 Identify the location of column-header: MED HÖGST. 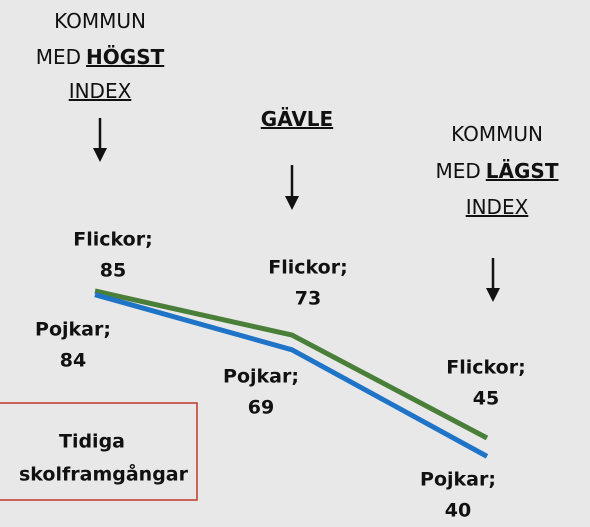
(100, 57).